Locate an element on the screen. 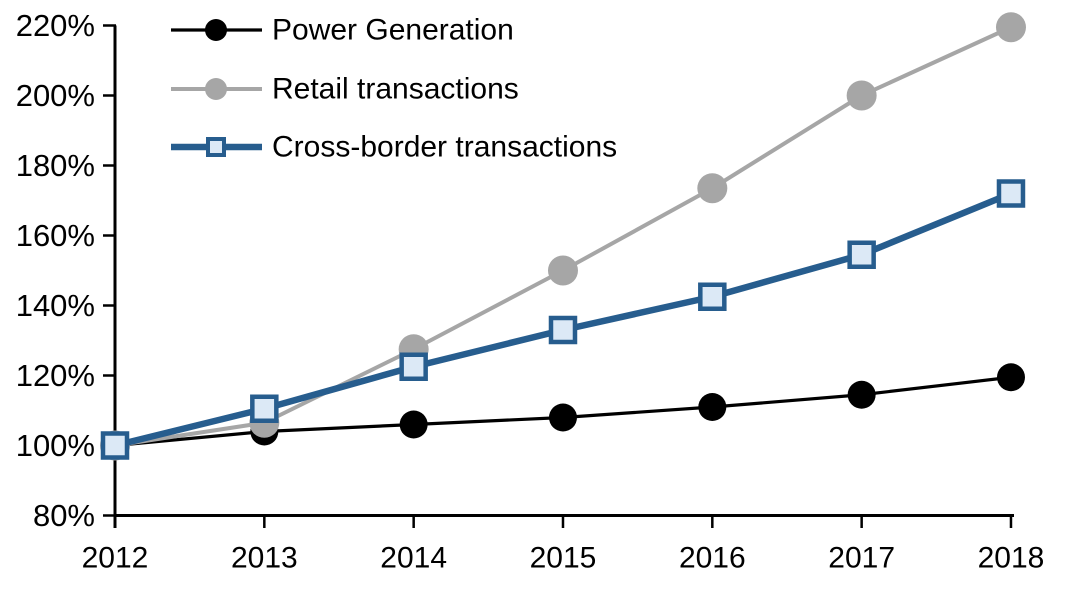 The image size is (1076, 590). x-tick-label: 2017 is located at coordinates (861, 558).